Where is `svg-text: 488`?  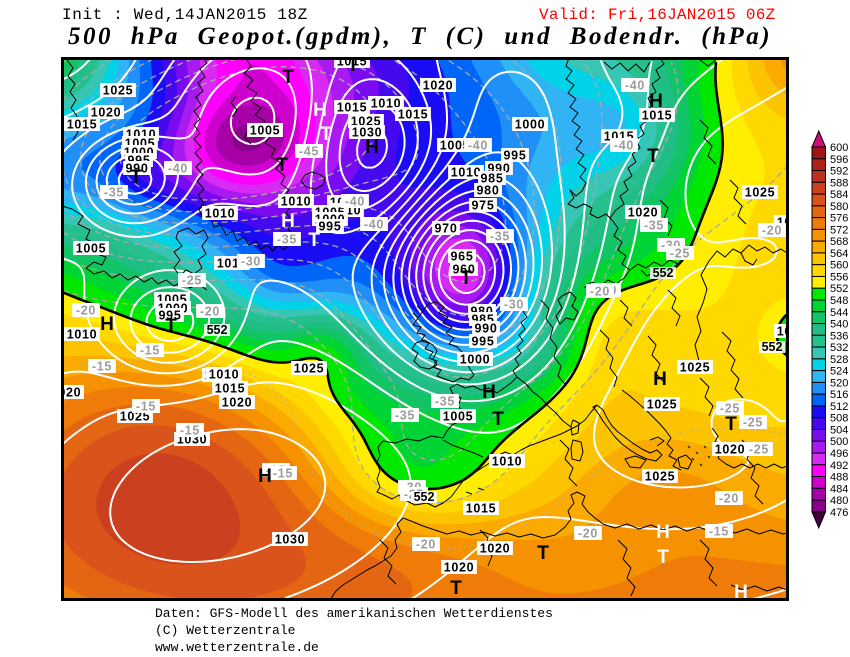
svg-text: 488 is located at coordinates (839, 478).